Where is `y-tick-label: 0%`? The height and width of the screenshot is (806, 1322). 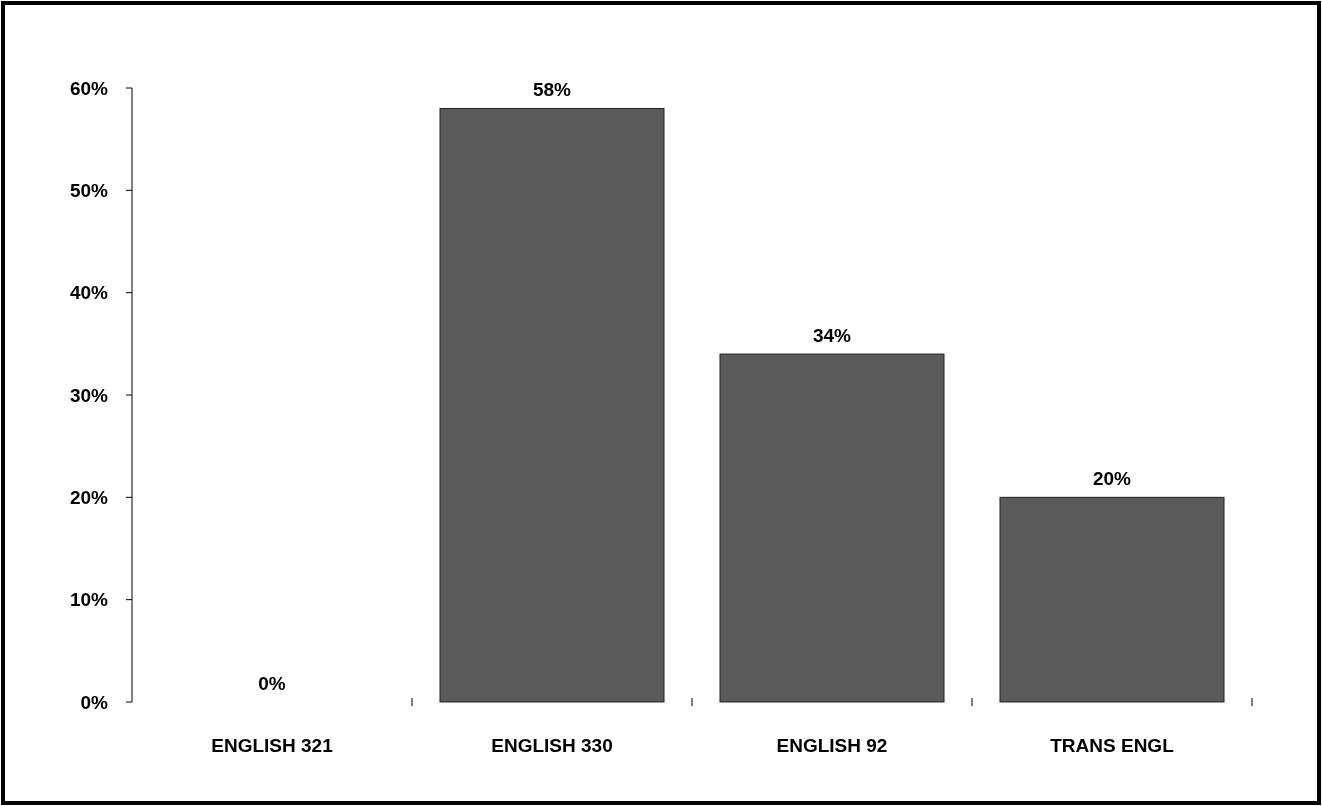
y-tick-label: 0% is located at coordinates (94, 702).